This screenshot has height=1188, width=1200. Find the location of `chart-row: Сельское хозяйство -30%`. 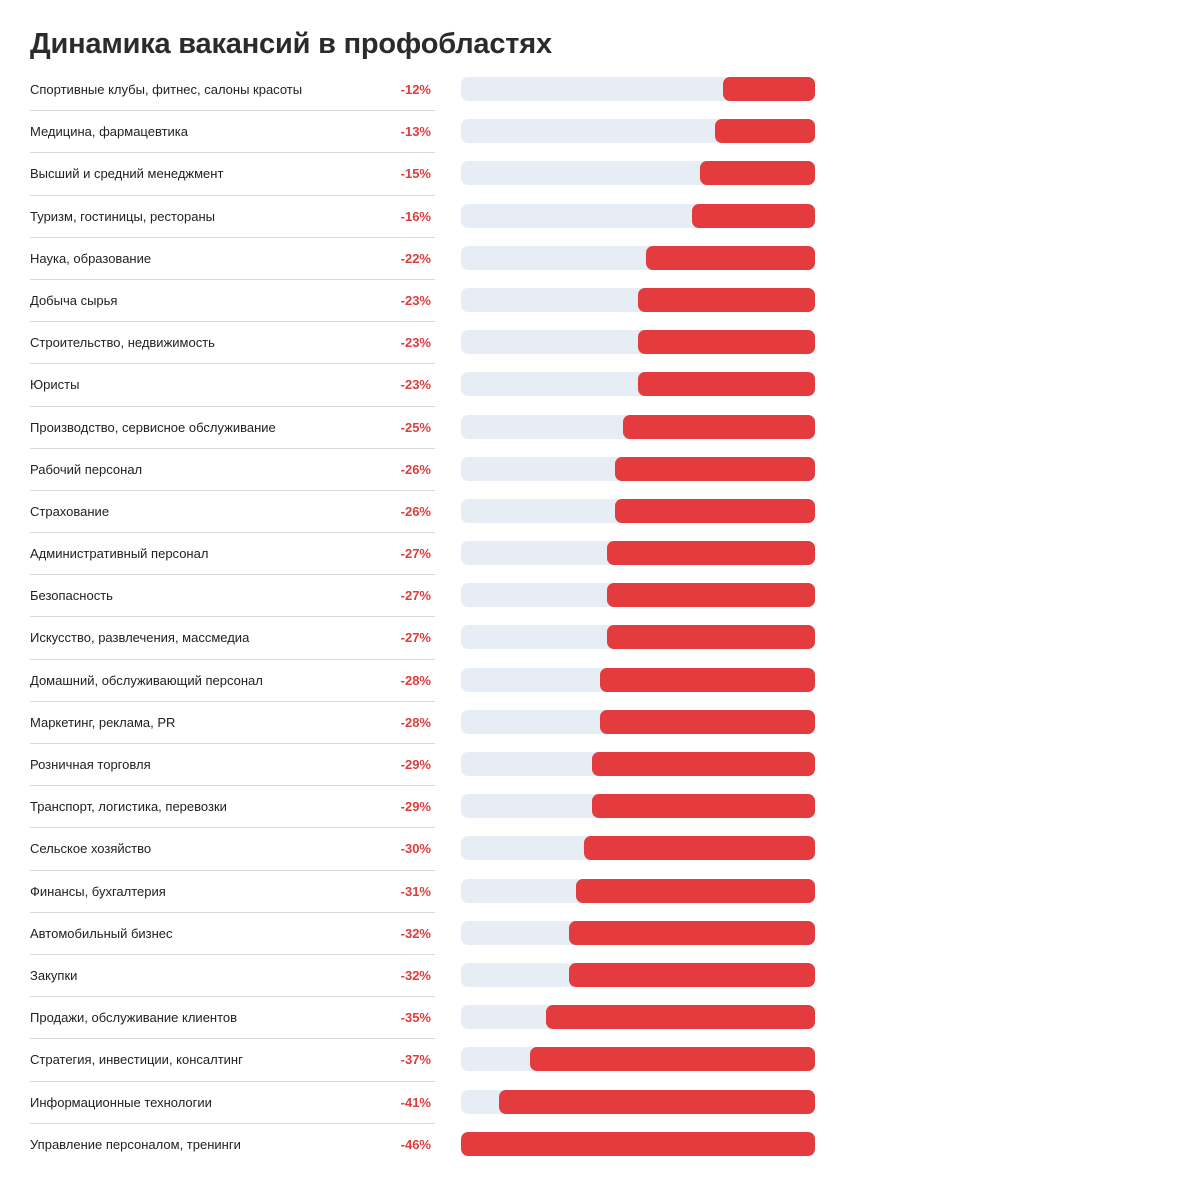

chart-row: Сельское хозяйство -30% is located at coordinates (423, 848).